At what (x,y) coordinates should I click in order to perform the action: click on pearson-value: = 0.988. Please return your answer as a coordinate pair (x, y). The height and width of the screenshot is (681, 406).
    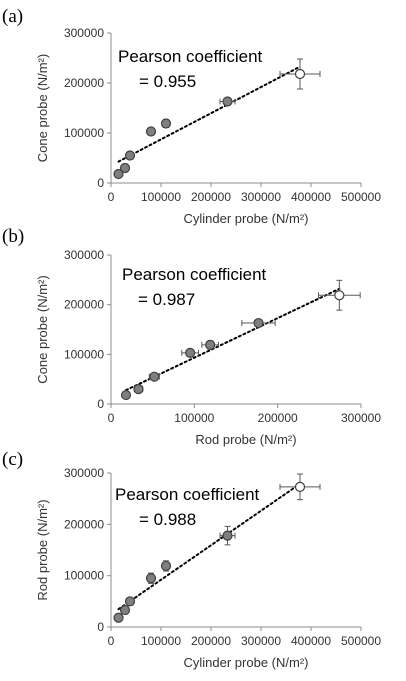
    Looking at the image, I should click on (167, 519).